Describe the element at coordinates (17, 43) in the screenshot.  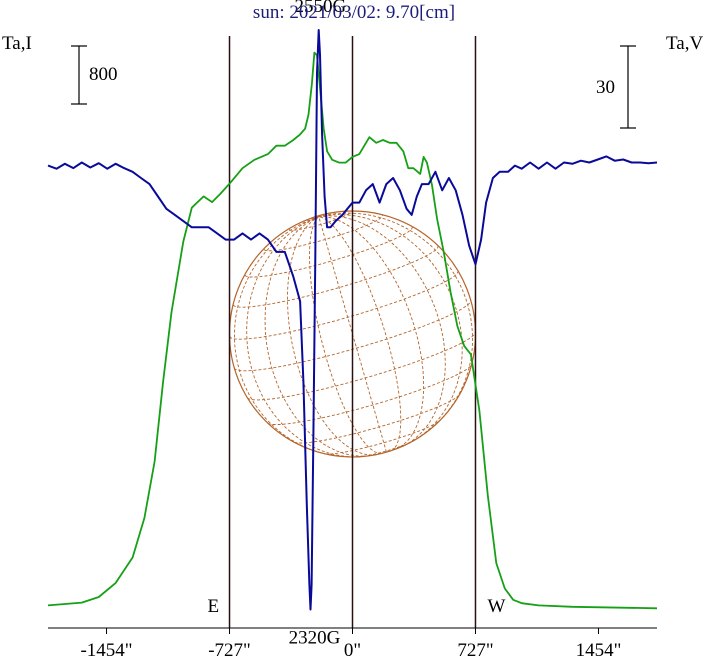
I see `left-axis-label: Ta,I` at that location.